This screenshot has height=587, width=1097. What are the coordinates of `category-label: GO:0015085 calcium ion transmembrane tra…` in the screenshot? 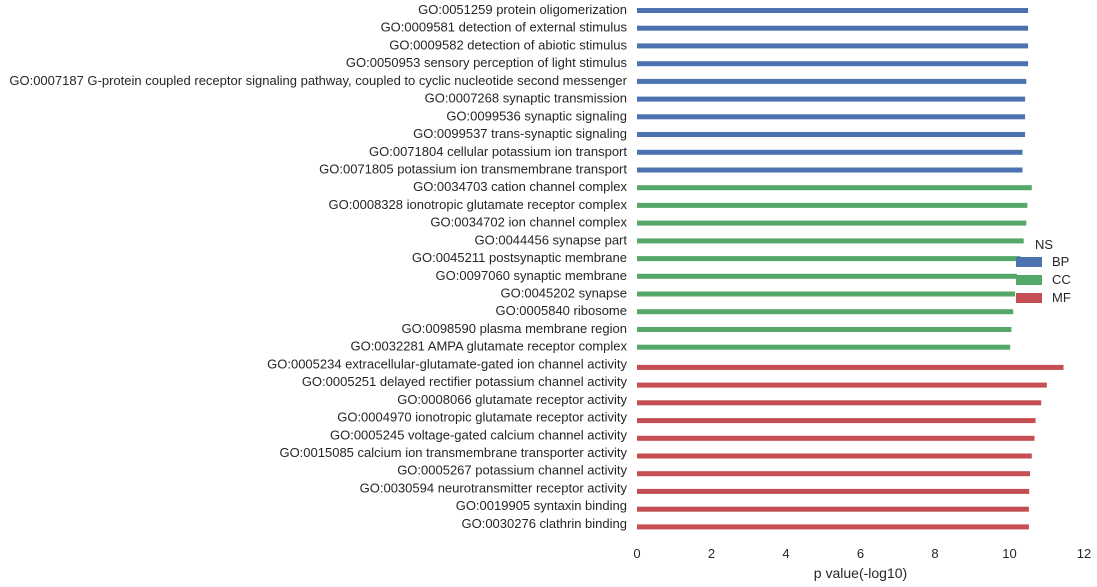 It's located at (453, 452).